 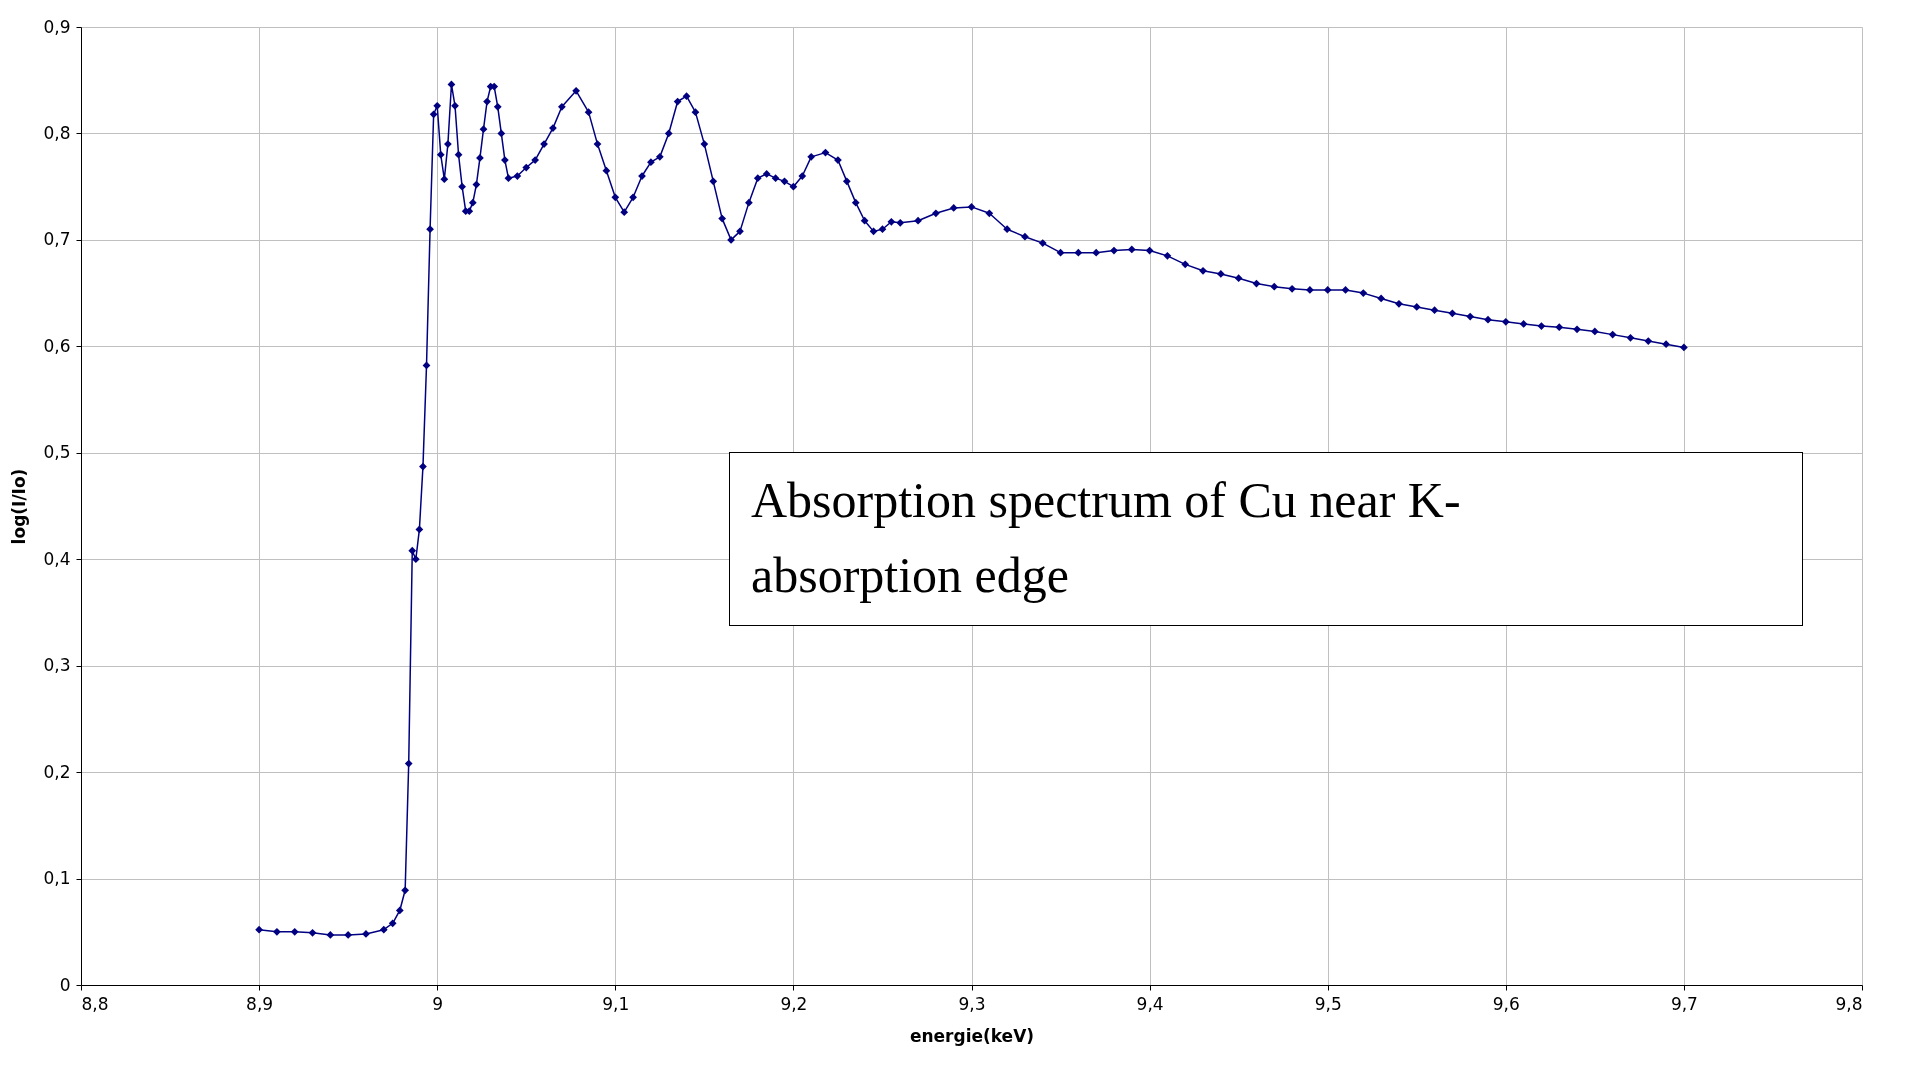 I want to click on y-tick-label: 0,2, so click(x=57, y=771).